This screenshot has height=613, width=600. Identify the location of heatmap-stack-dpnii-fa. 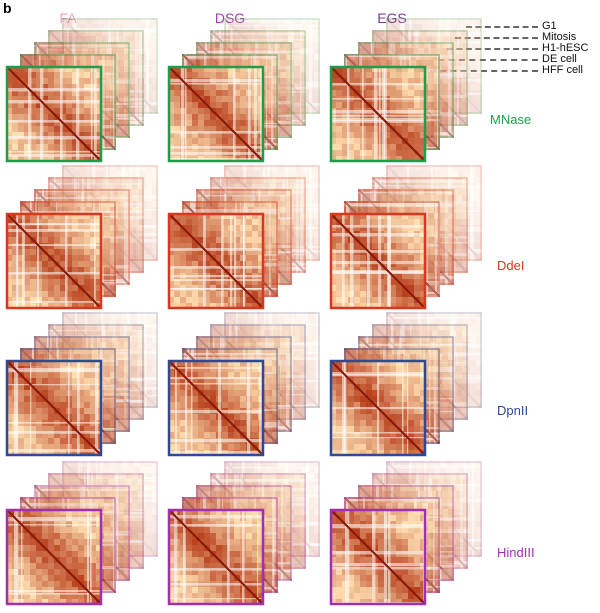
(81, 384).